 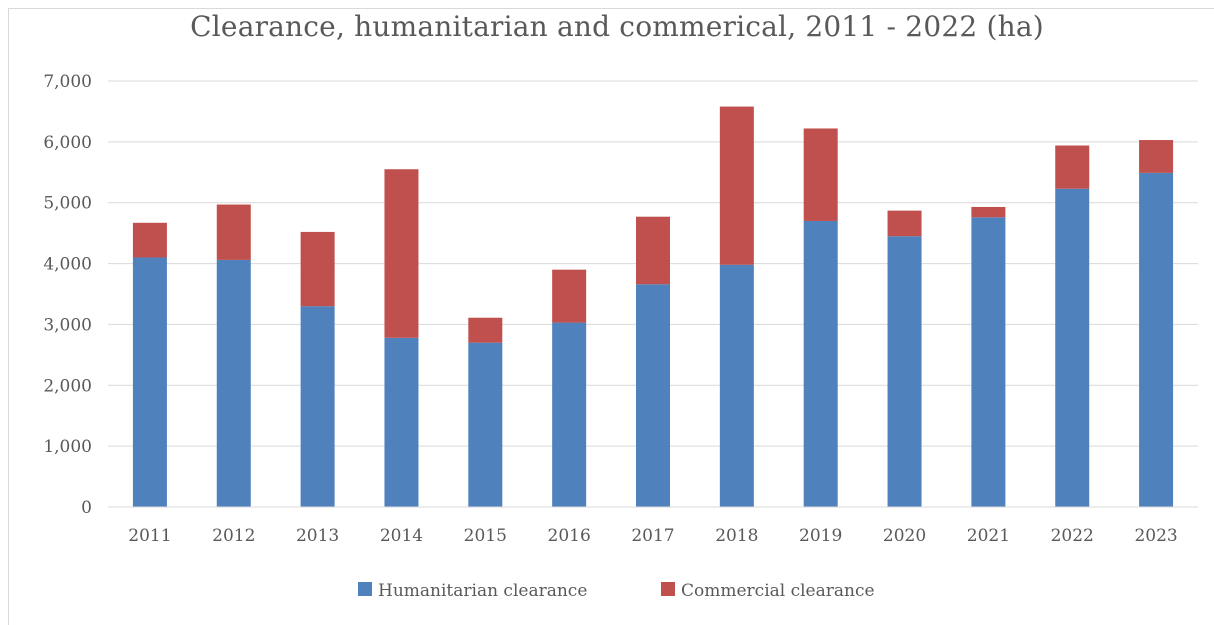 I want to click on chart-border-left, so click(x=8, y=316).